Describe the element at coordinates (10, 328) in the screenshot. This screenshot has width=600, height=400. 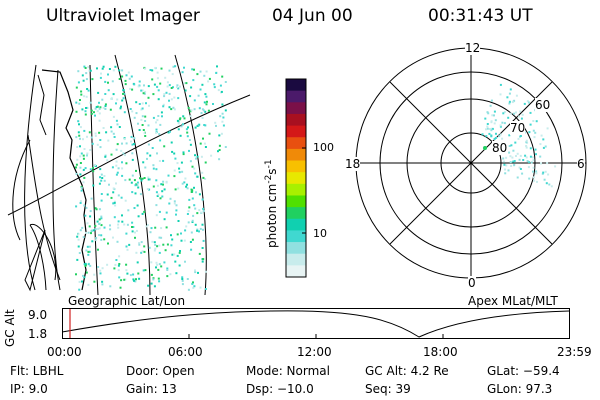
I see `altitude-ylabel: GC Alt` at that location.